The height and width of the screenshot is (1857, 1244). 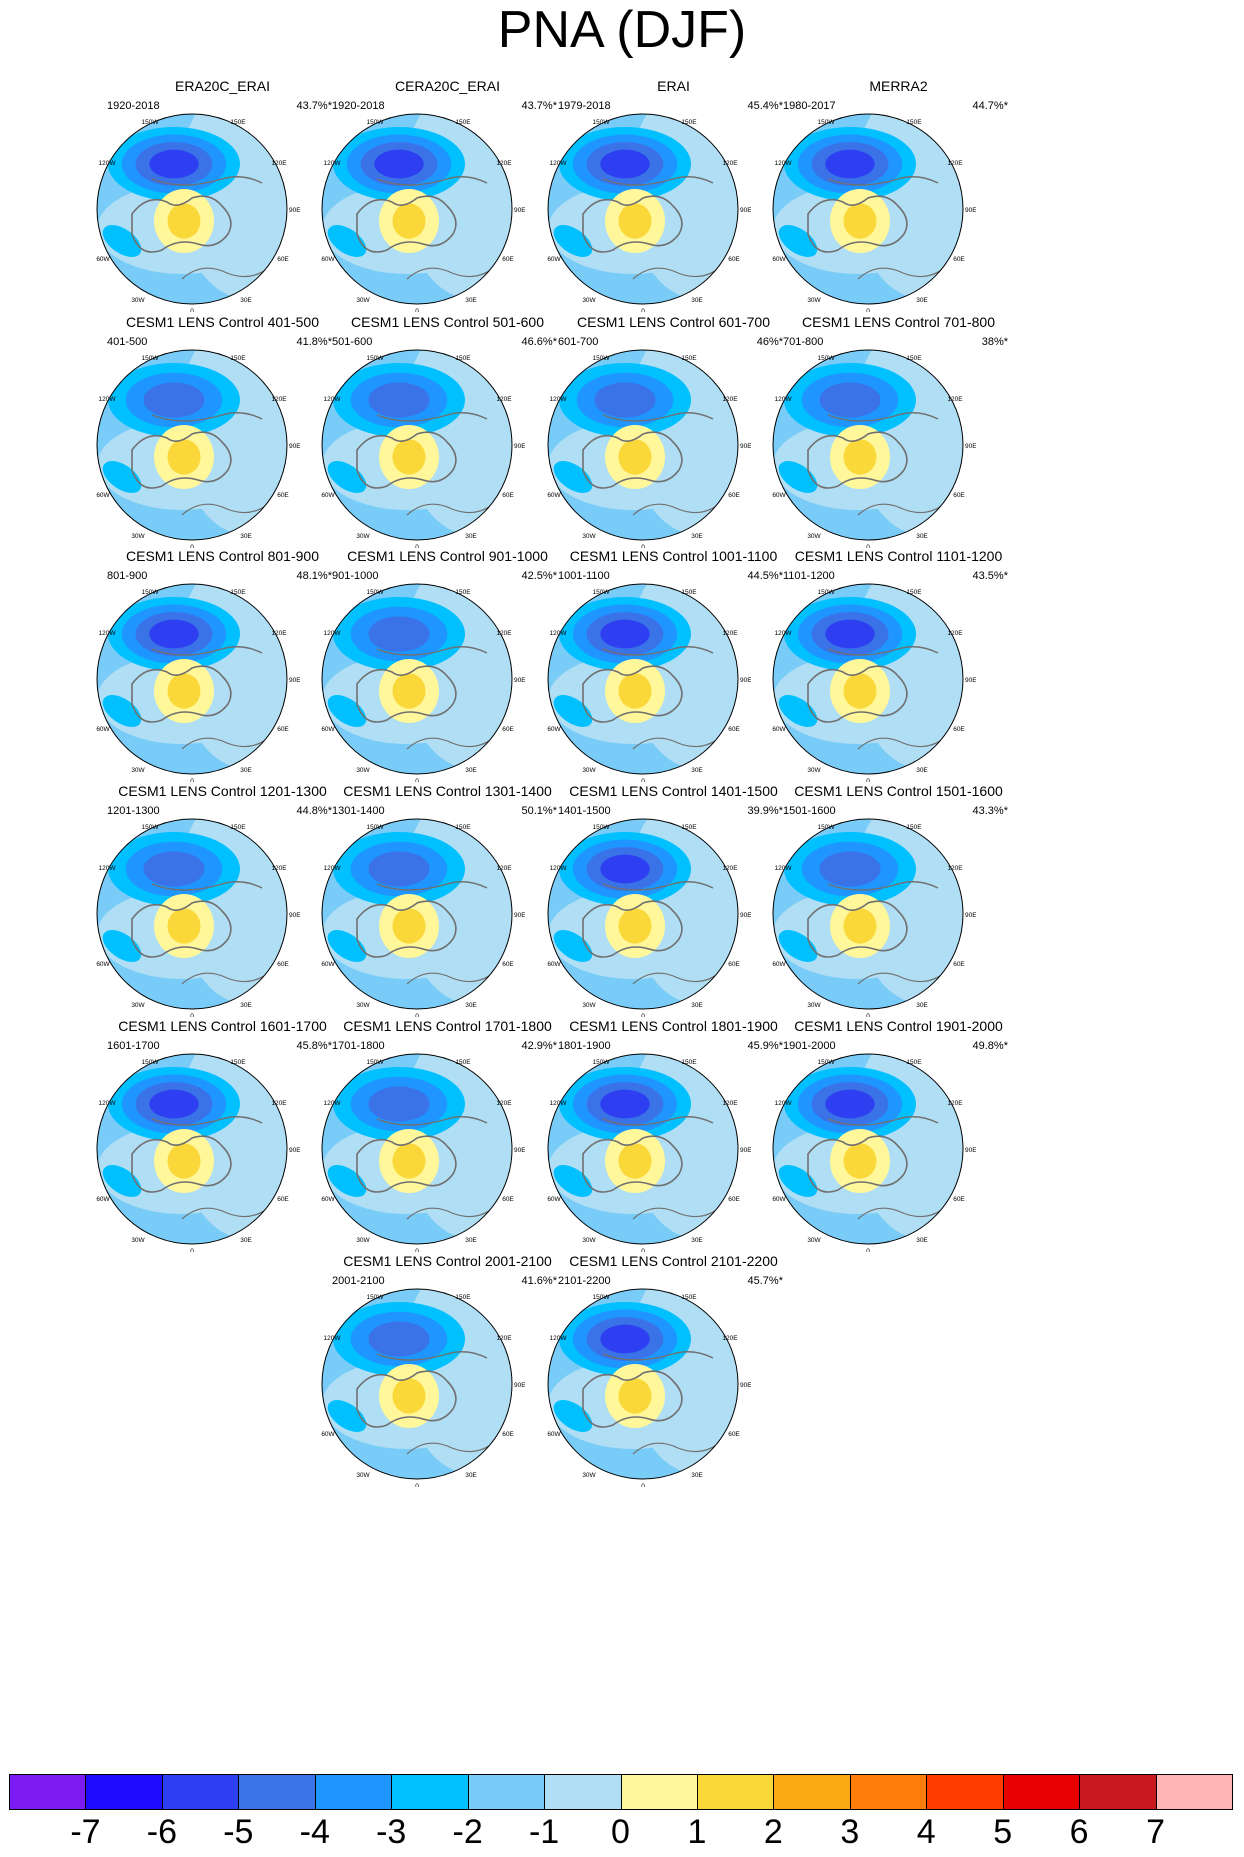 What do you see at coordinates (447, 322) in the screenshot?
I see `panel-title: CESM1 LENS Control 501-600` at bounding box center [447, 322].